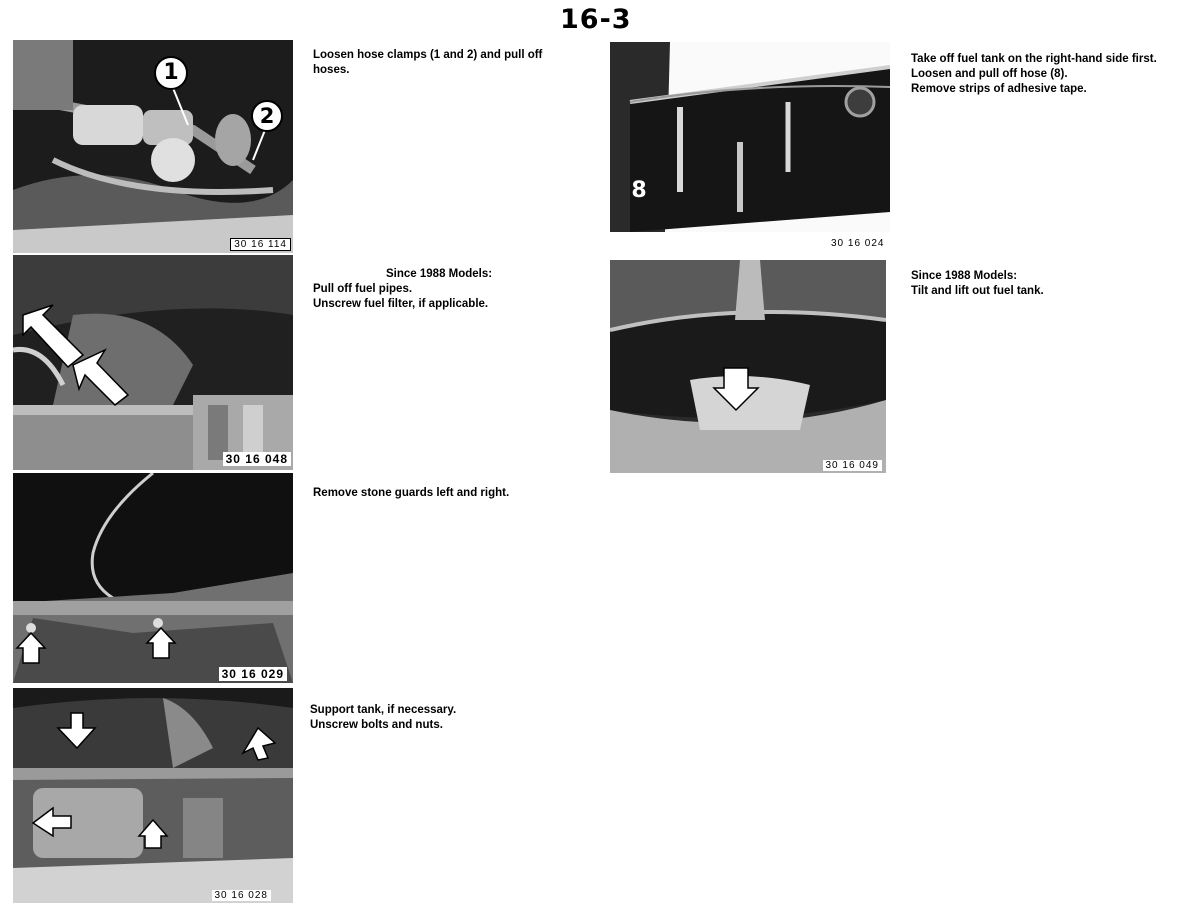  Describe the element at coordinates (252, 674) in the screenshot. I see `figure-code: 30 16 029` at that location.